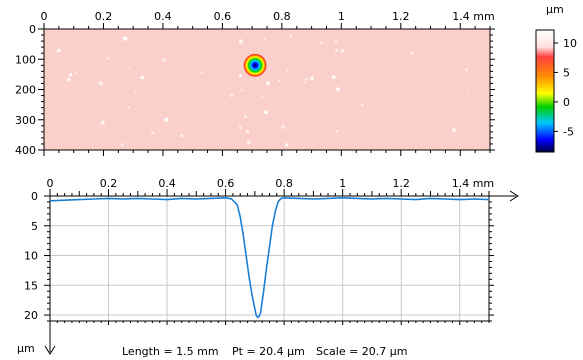  What do you see at coordinates (342, 183) in the screenshot?
I see `profile-x-tick-label: 1` at bounding box center [342, 183].